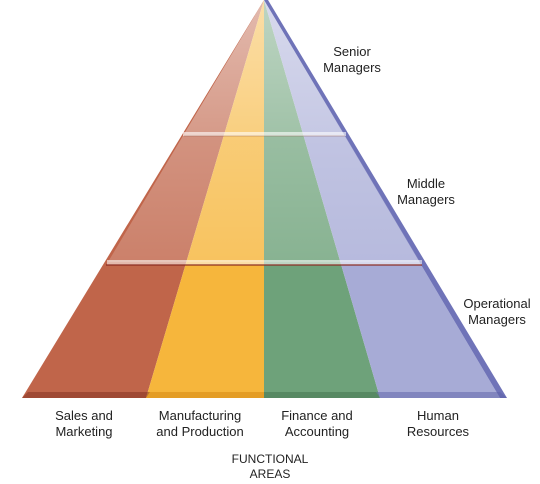 The image size is (540, 484). What do you see at coordinates (86, 395) in the screenshot?
I see `base-shadow` at bounding box center [86, 395].